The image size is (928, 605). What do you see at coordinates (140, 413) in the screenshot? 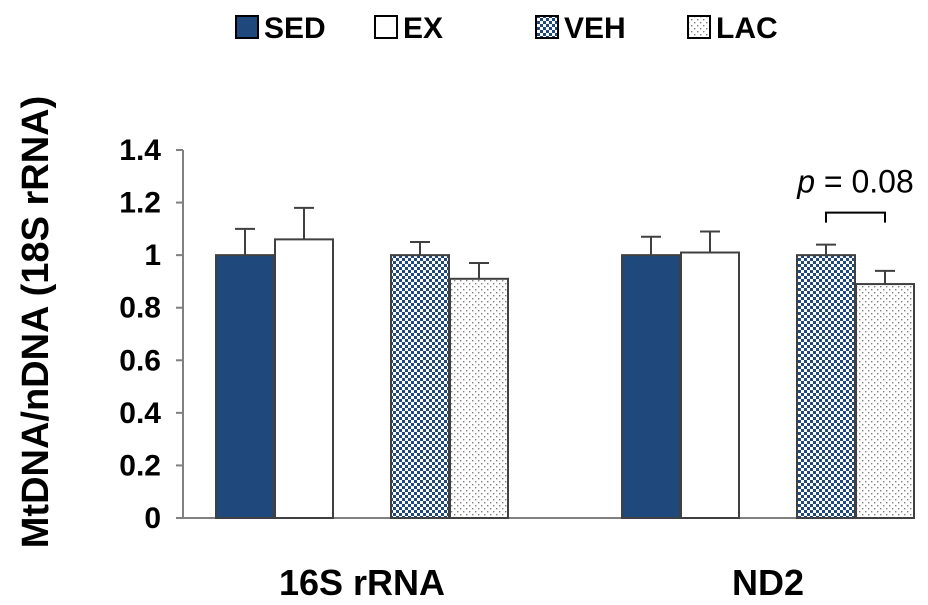
I see `y-tick-label: 0.4` at bounding box center [140, 413].